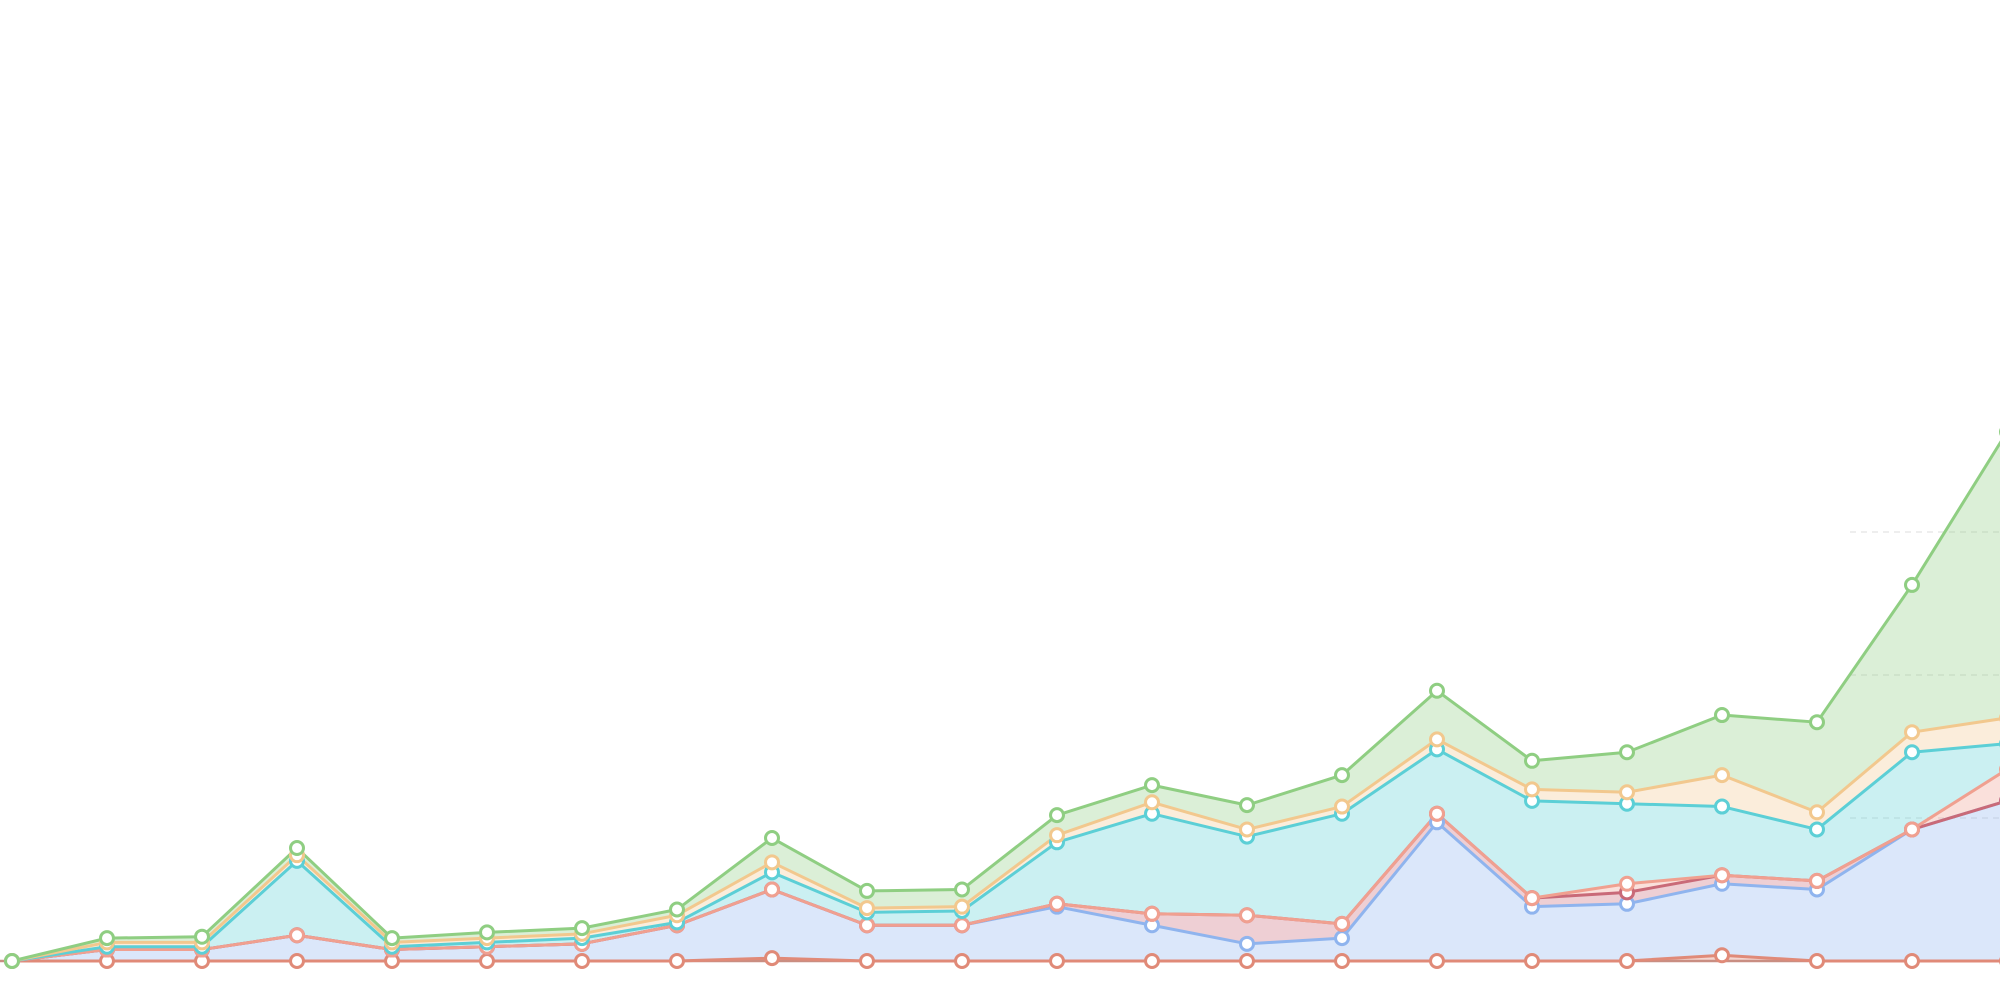 This screenshot has width=2000, height=990. What do you see at coordinates (1006, 958) in the screenshot?
I see `series-1-line` at bounding box center [1006, 958].